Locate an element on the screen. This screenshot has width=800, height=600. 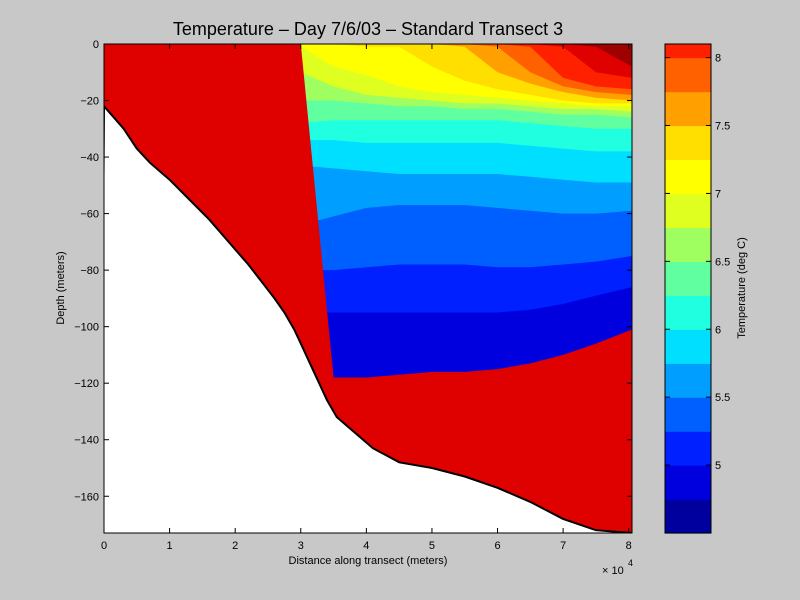
x-multiplier: × 10 4 is located at coordinates (617, 567).